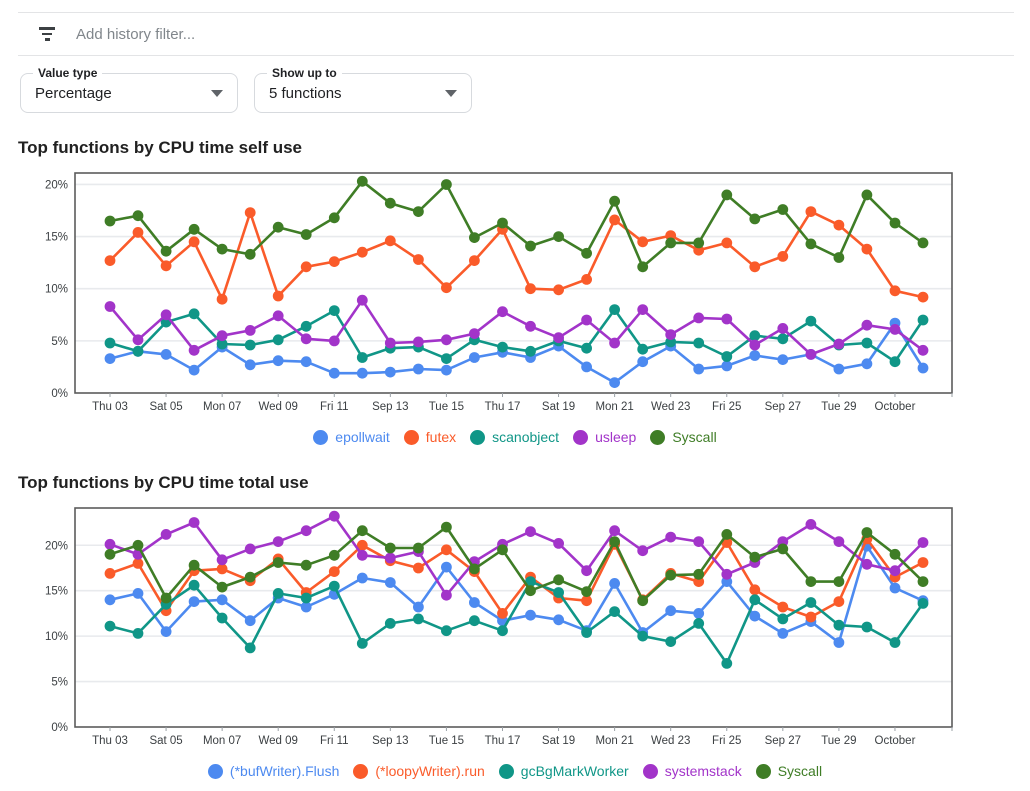  I want to click on filter-list-icon, so click(47, 34).